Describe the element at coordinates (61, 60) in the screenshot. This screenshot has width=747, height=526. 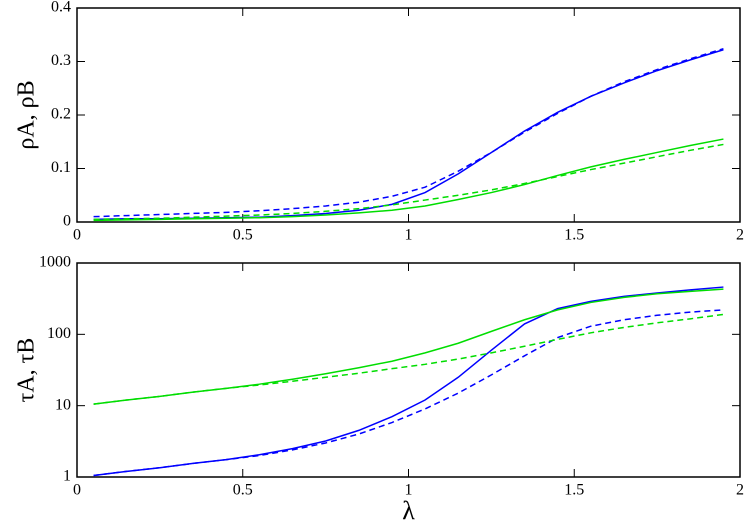
I see `y-tick-label: 0.3` at that location.